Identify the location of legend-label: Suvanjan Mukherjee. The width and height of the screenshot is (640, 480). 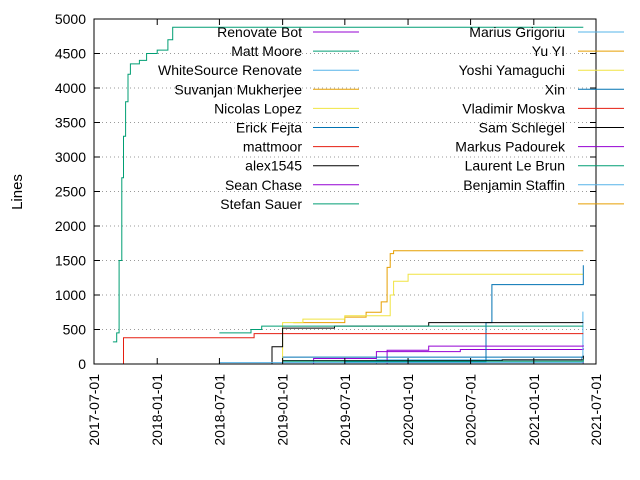
(238, 89).